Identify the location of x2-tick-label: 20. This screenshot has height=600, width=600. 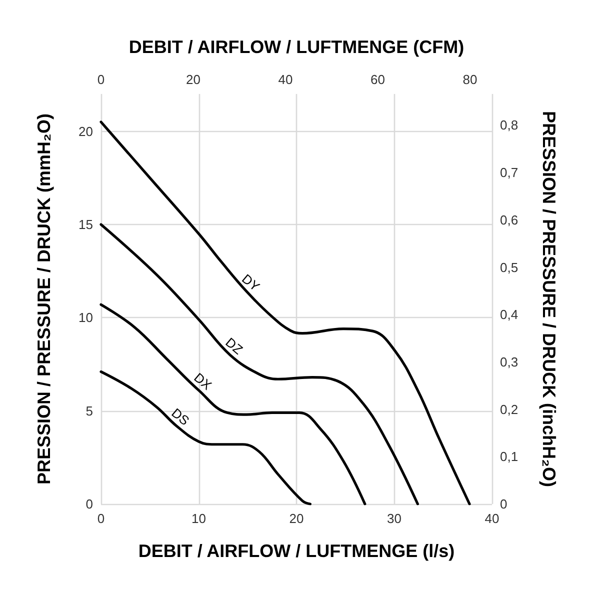
(193, 79).